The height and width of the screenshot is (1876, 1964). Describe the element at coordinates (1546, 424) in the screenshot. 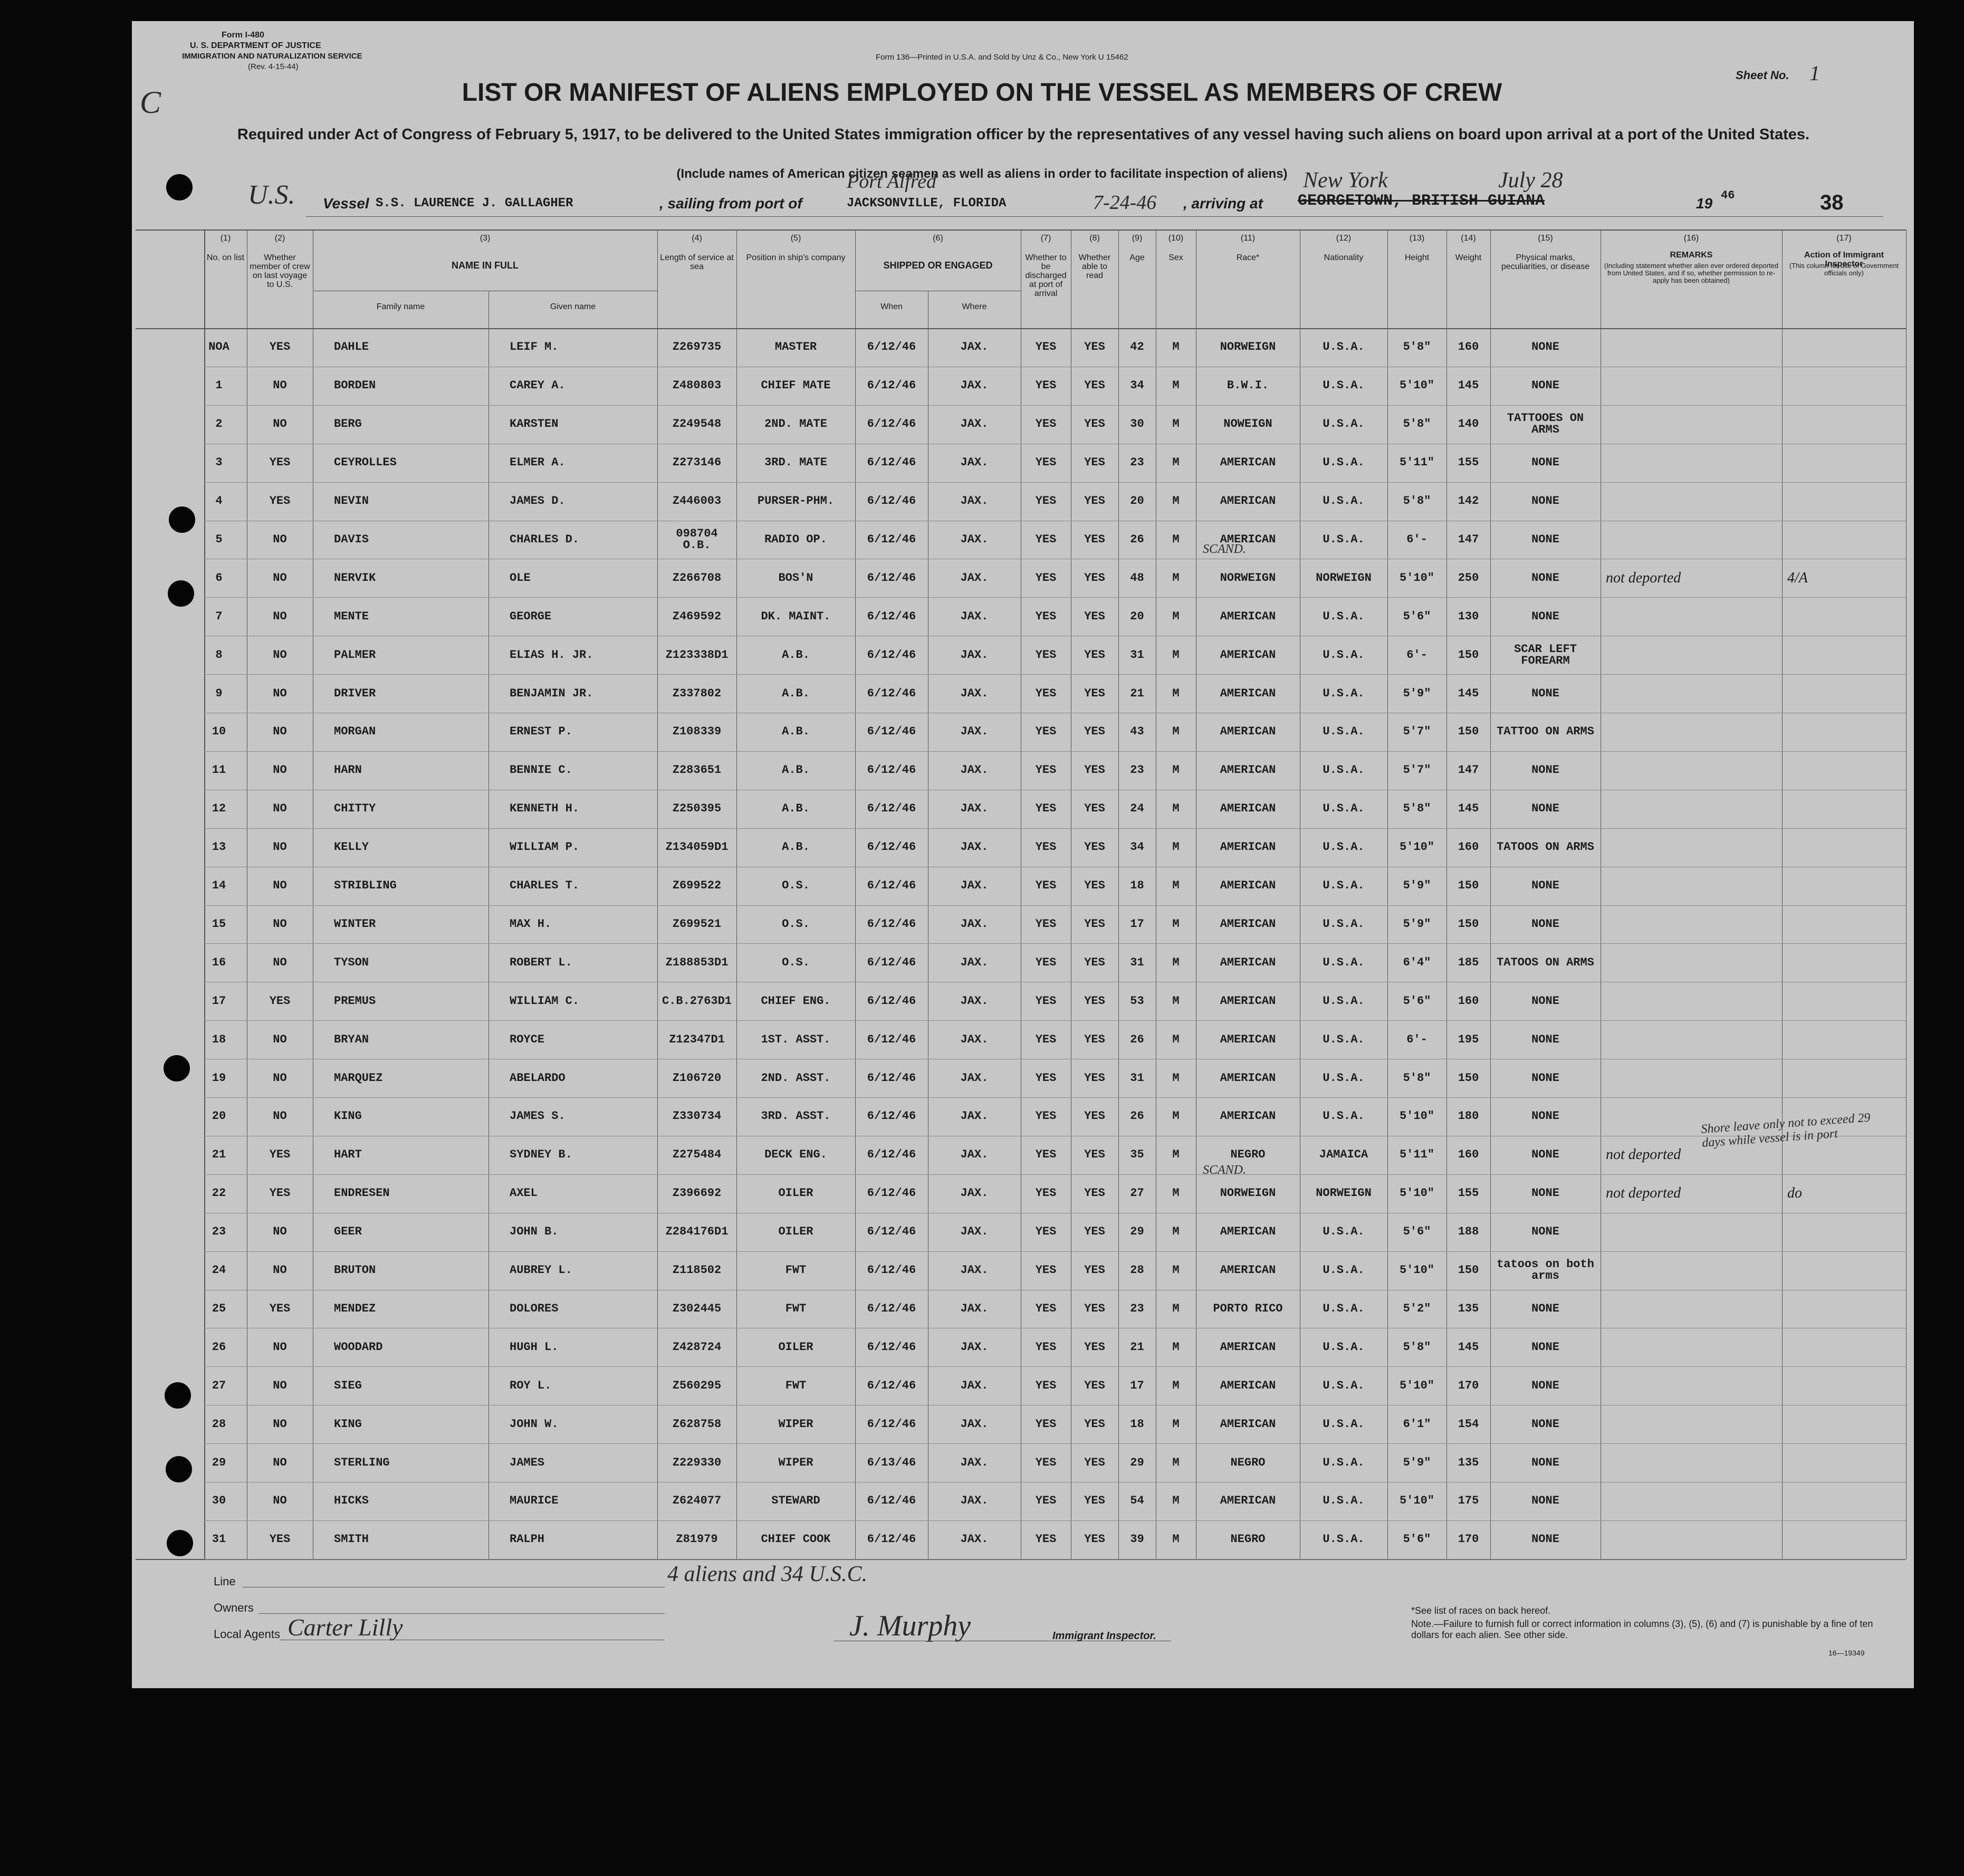

I see `cell: TATTOOES ON ARMS` at that location.